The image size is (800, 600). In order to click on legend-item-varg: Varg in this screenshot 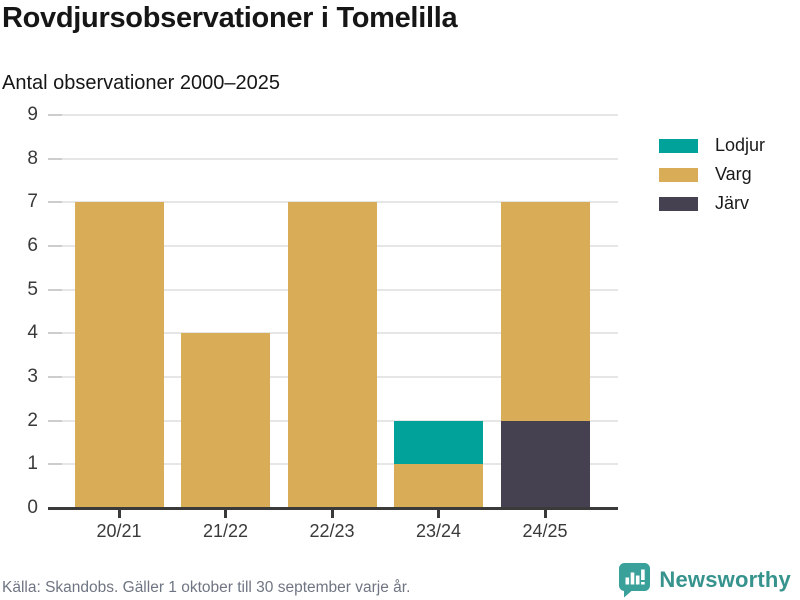, I will do `click(712, 174)`.